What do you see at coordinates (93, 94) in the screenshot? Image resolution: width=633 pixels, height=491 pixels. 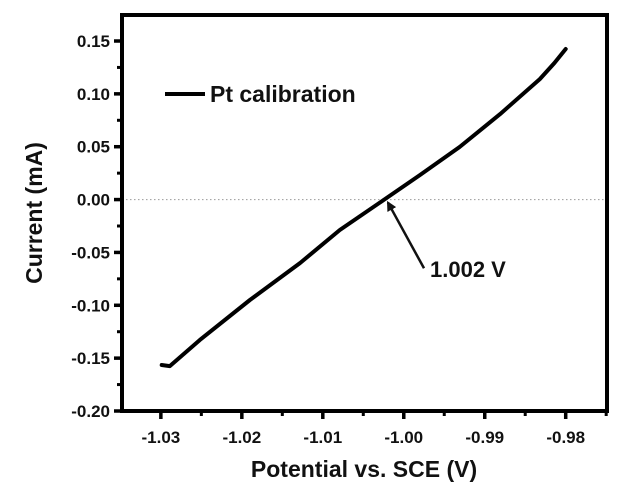 I see `y-tick-label: 0.10` at bounding box center [93, 94].